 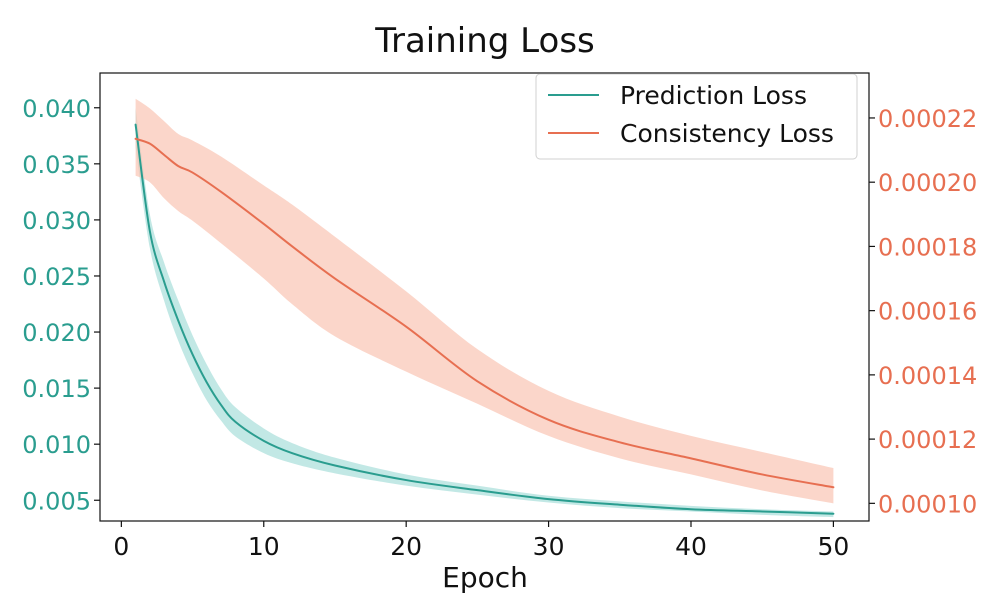 I want to click on legend-label-prediction-loss: Prediction Loss, so click(x=713, y=95).